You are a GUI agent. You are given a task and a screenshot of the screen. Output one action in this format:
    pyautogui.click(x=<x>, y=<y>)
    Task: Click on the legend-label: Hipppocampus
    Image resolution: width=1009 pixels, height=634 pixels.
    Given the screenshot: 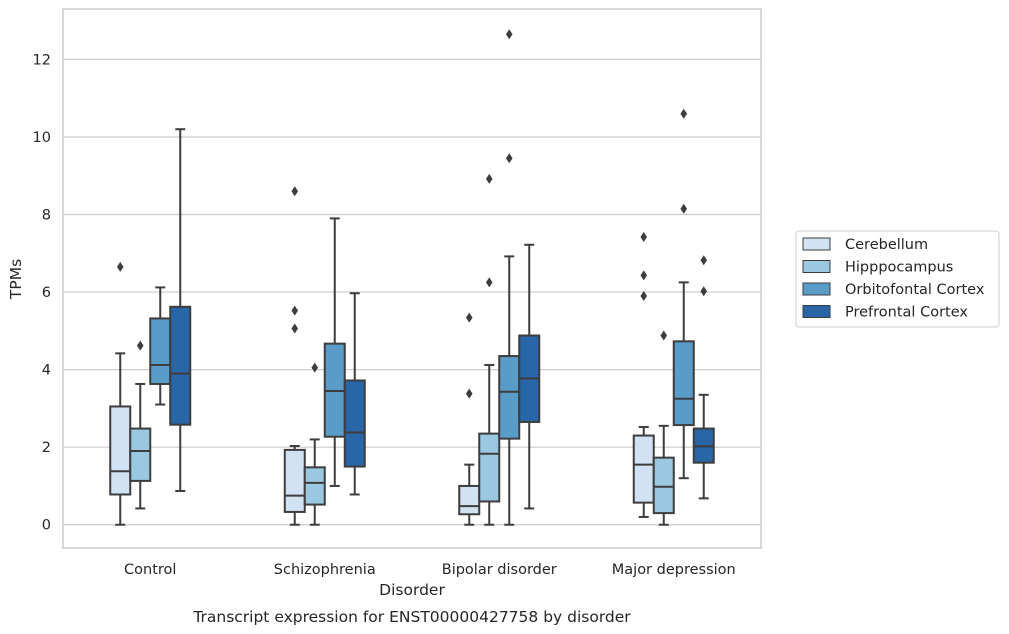 What is the action you would take?
    pyautogui.click(x=899, y=268)
    